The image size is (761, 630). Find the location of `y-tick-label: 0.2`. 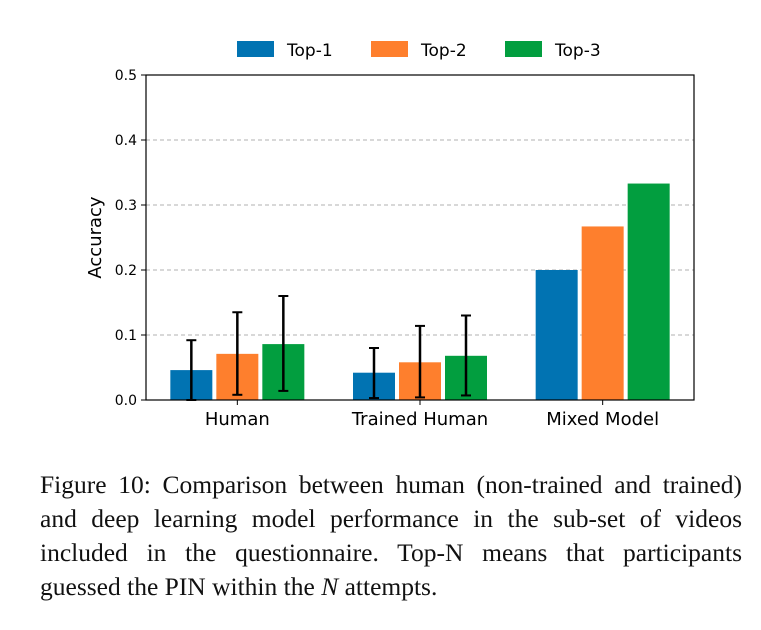

y-tick-label: 0.2 is located at coordinates (126, 271).